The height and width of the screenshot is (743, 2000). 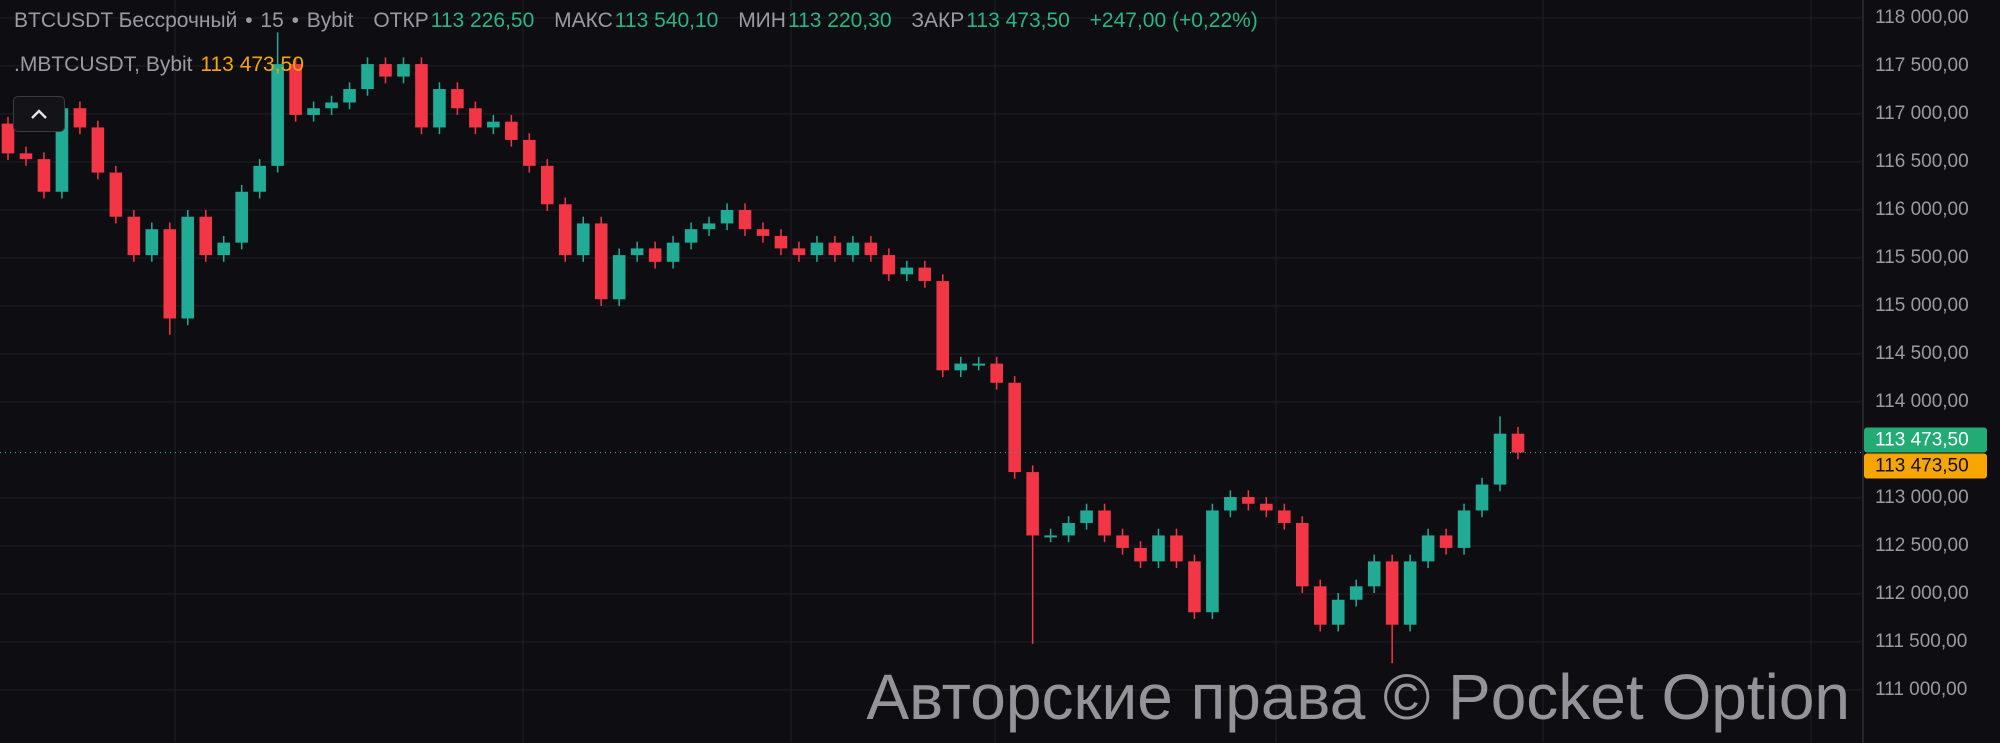 What do you see at coordinates (1925, 466) in the screenshot?
I see `mark-price-tag: 113 473,50` at bounding box center [1925, 466].